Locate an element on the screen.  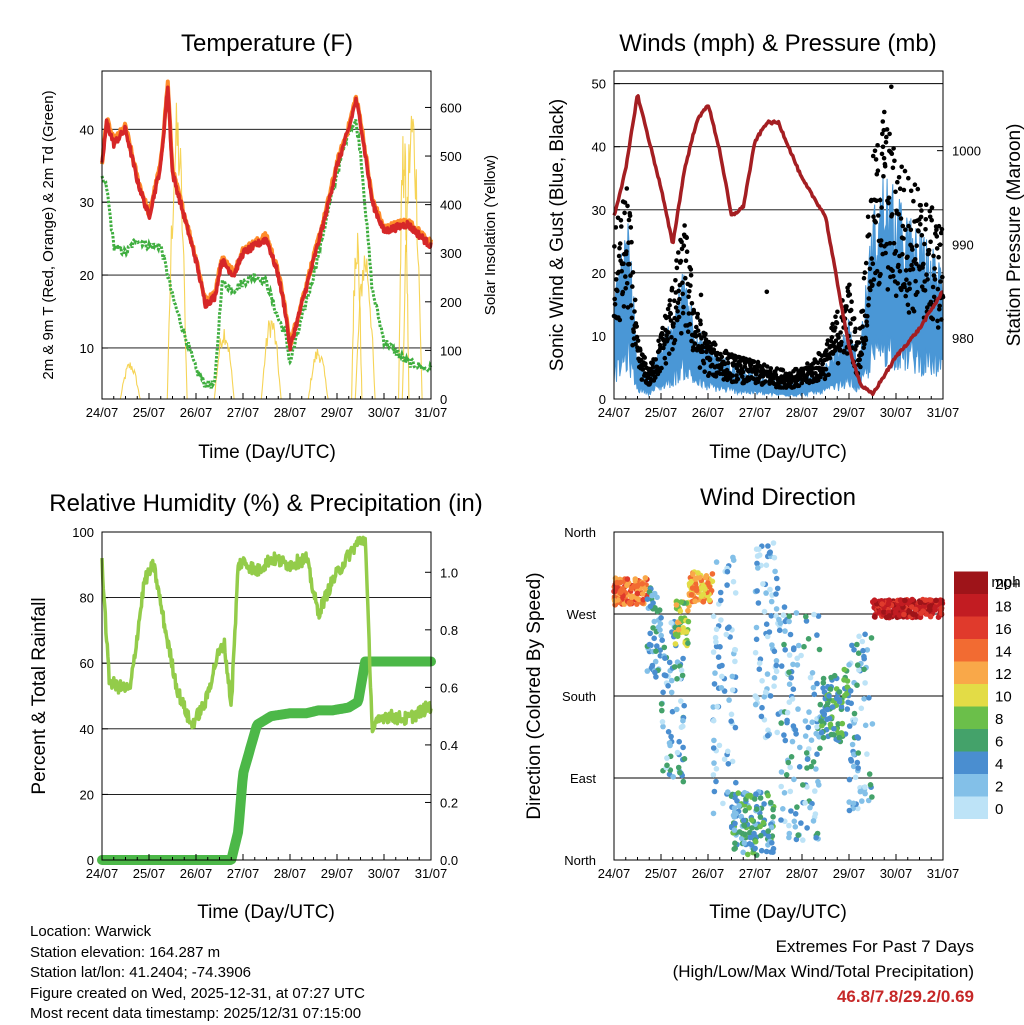
rh-ytick-label: 100 is located at coordinates (83, 532).